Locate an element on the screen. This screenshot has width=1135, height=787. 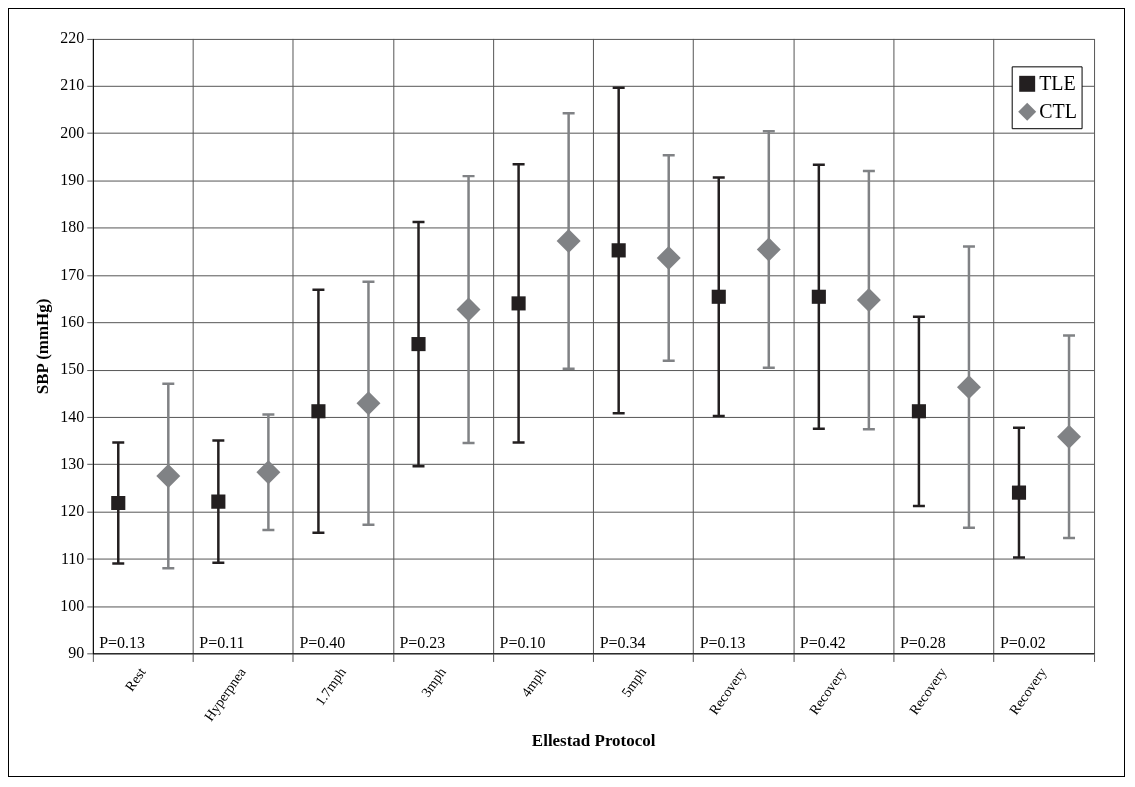
annotation: P=0.42 is located at coordinates (822, 643).